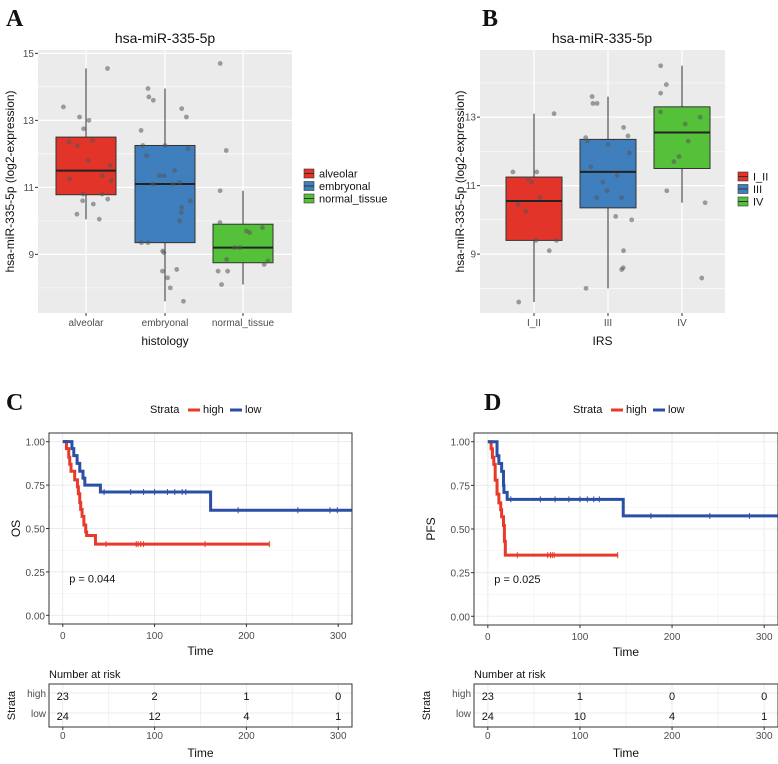 The width and height of the screenshot is (778, 764). What do you see at coordinates (534, 208) in the screenshot?
I see `box-I_II` at bounding box center [534, 208].